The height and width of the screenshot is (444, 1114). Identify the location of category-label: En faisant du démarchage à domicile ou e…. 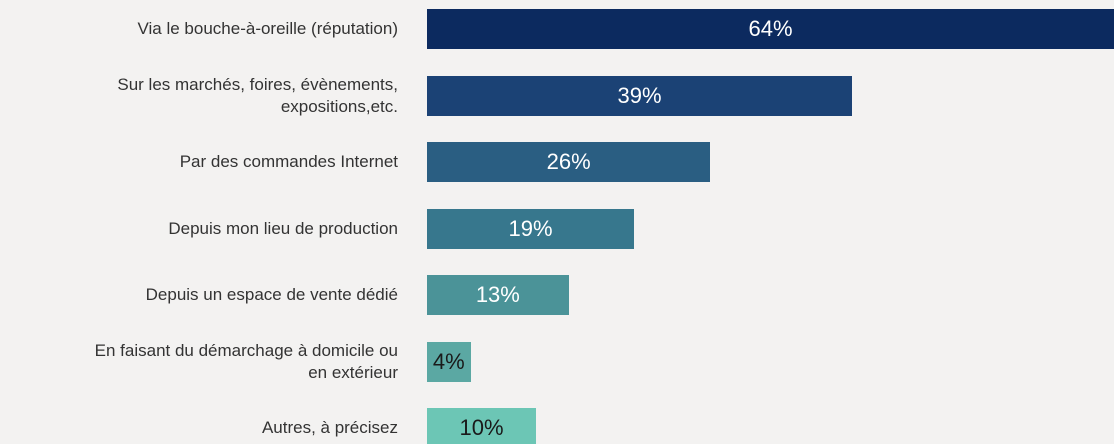
(246, 361).